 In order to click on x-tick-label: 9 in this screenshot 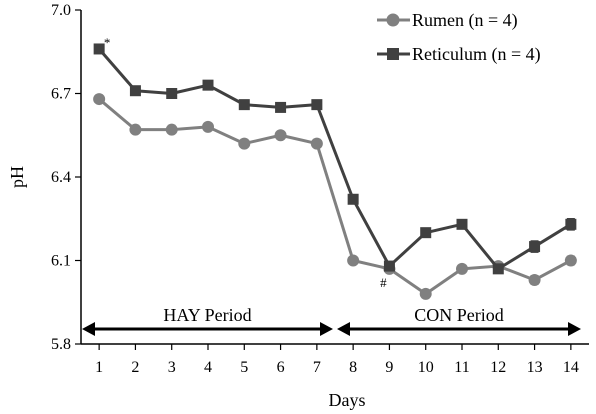, I will do `click(389, 367)`.